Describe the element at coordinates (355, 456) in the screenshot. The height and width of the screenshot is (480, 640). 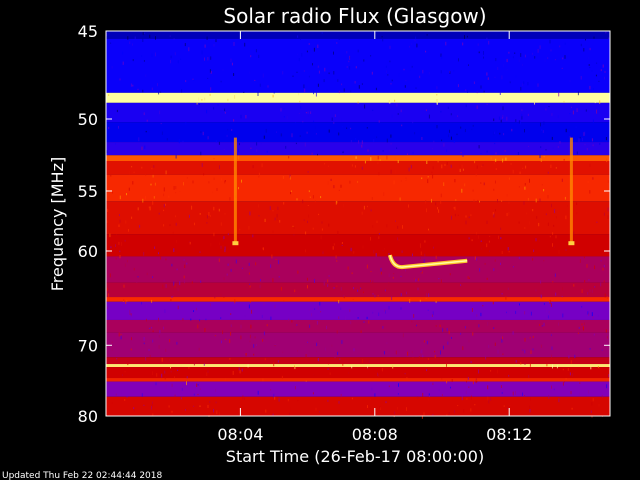
I see `x-axis-label: Start Time (26-Feb-17 08:00:00)` at that location.